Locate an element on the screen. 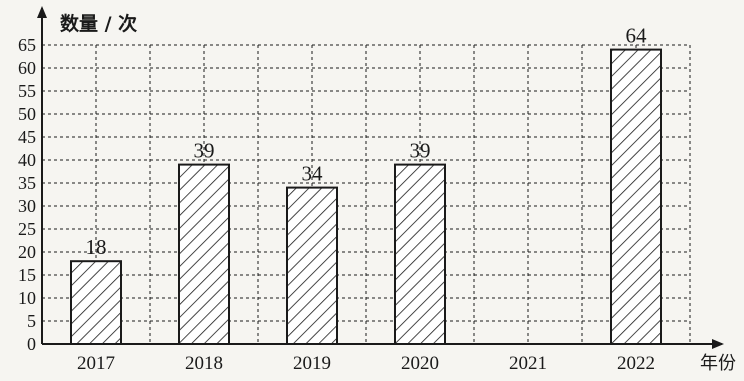  x-tick-label: 2022 is located at coordinates (636, 363).